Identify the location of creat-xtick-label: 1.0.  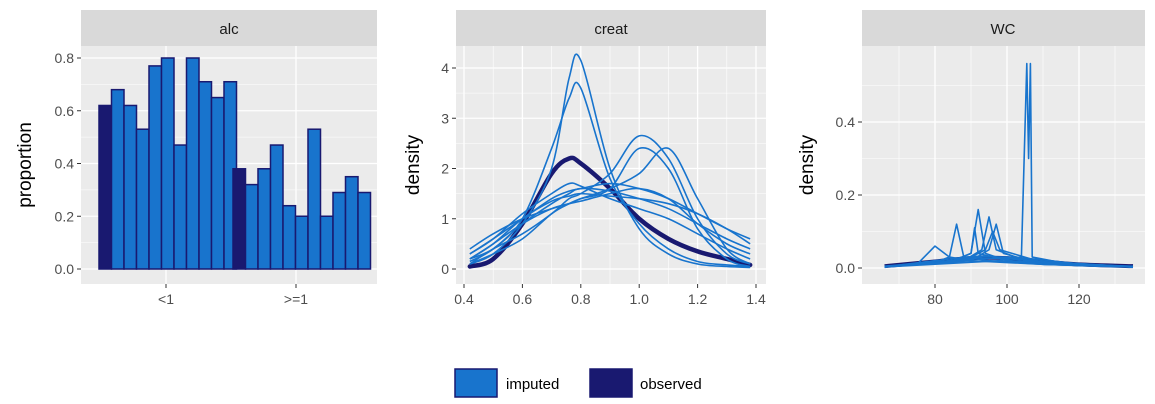
(639, 299).